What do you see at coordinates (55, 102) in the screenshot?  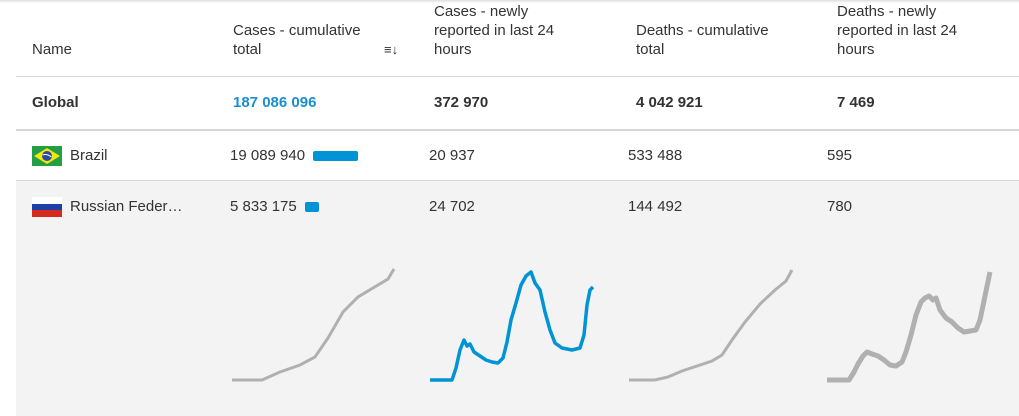 I see `row-name: Global` at bounding box center [55, 102].